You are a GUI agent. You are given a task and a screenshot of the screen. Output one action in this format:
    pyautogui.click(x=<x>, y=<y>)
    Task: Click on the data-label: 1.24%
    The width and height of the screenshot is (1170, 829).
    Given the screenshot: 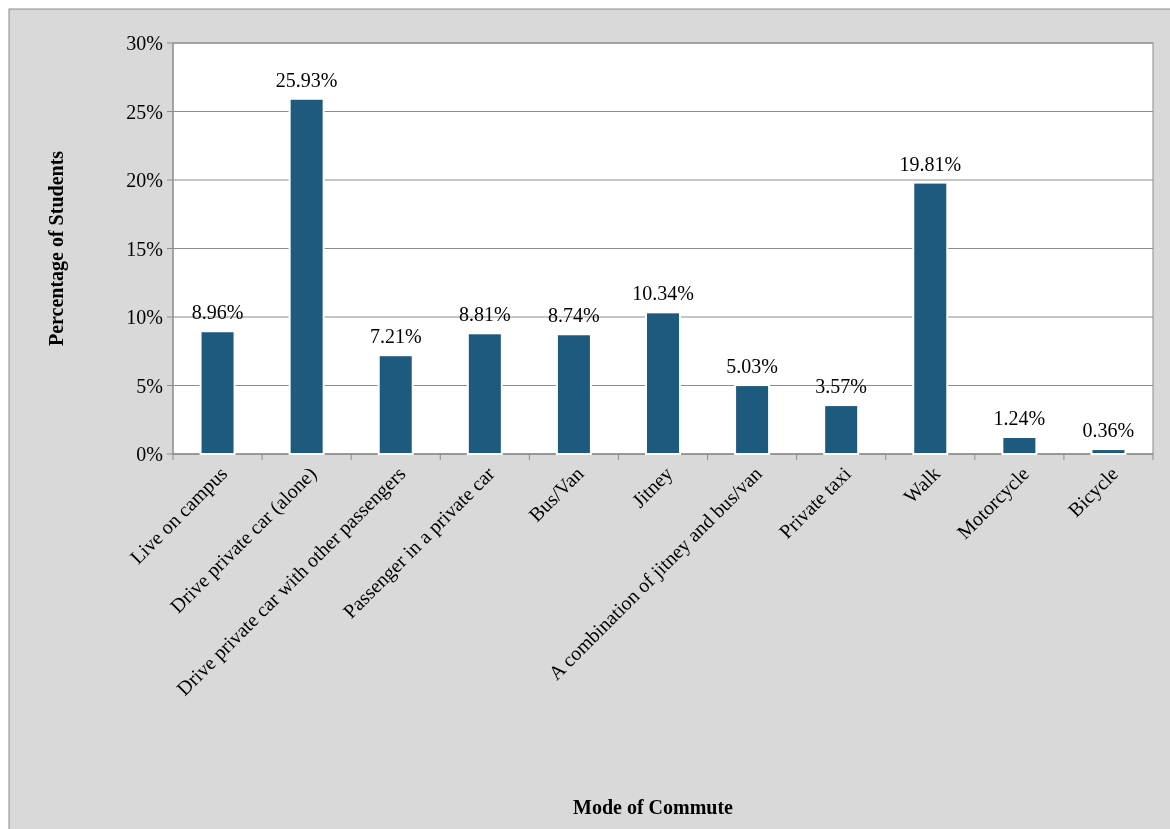 What is the action you would take?
    pyautogui.click(x=1019, y=418)
    